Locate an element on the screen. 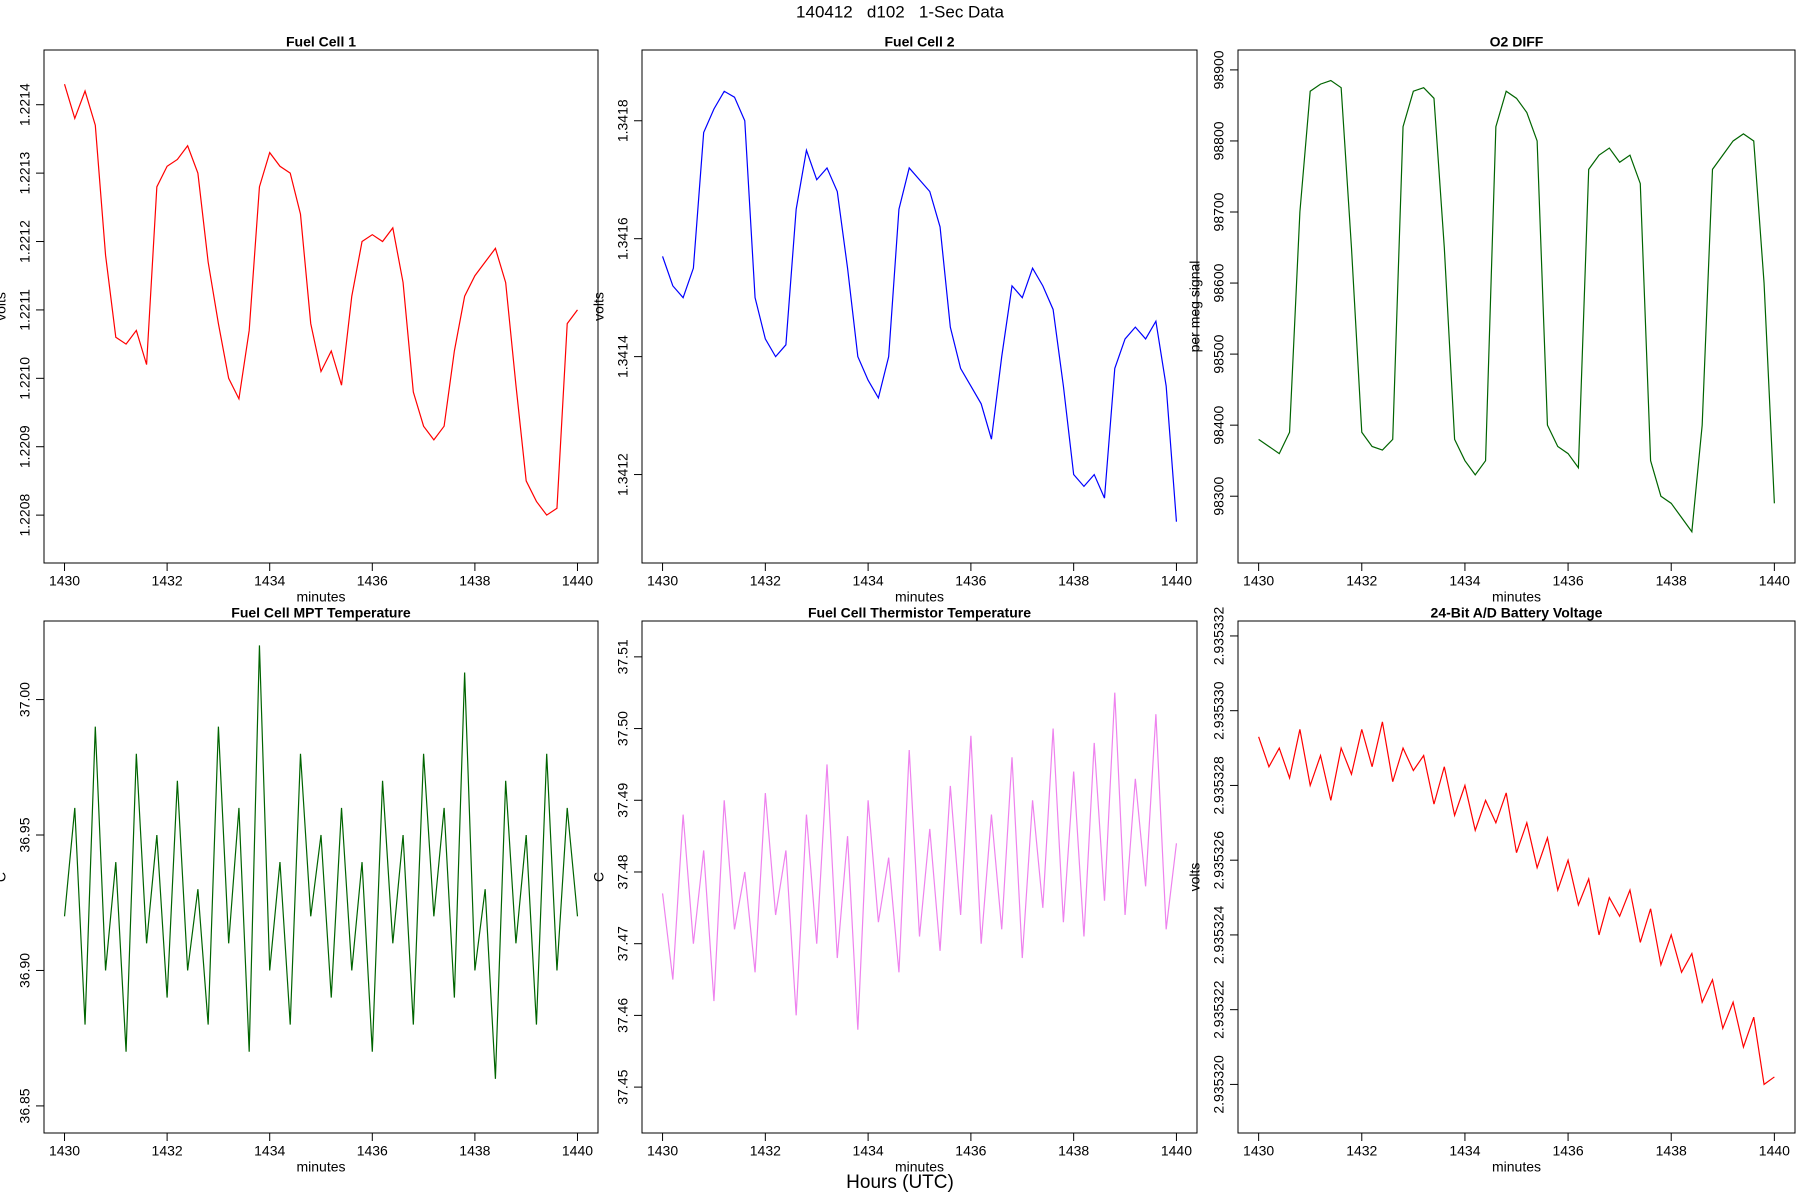 The height and width of the screenshot is (1200, 1800). y-tick-label: 1.3414 is located at coordinates (623, 356).